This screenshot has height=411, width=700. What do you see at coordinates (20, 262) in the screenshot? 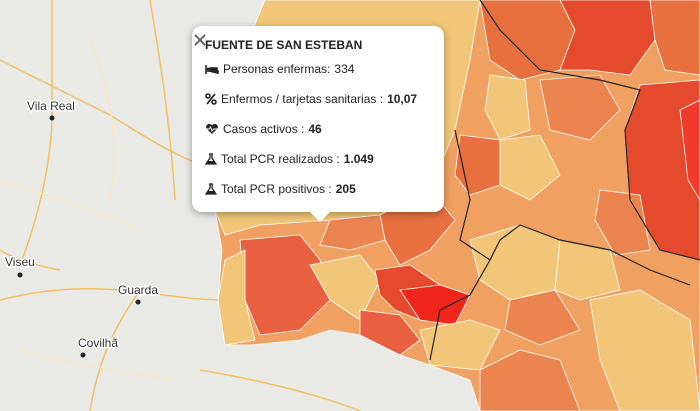
I see `city-label: Viseu` at bounding box center [20, 262].